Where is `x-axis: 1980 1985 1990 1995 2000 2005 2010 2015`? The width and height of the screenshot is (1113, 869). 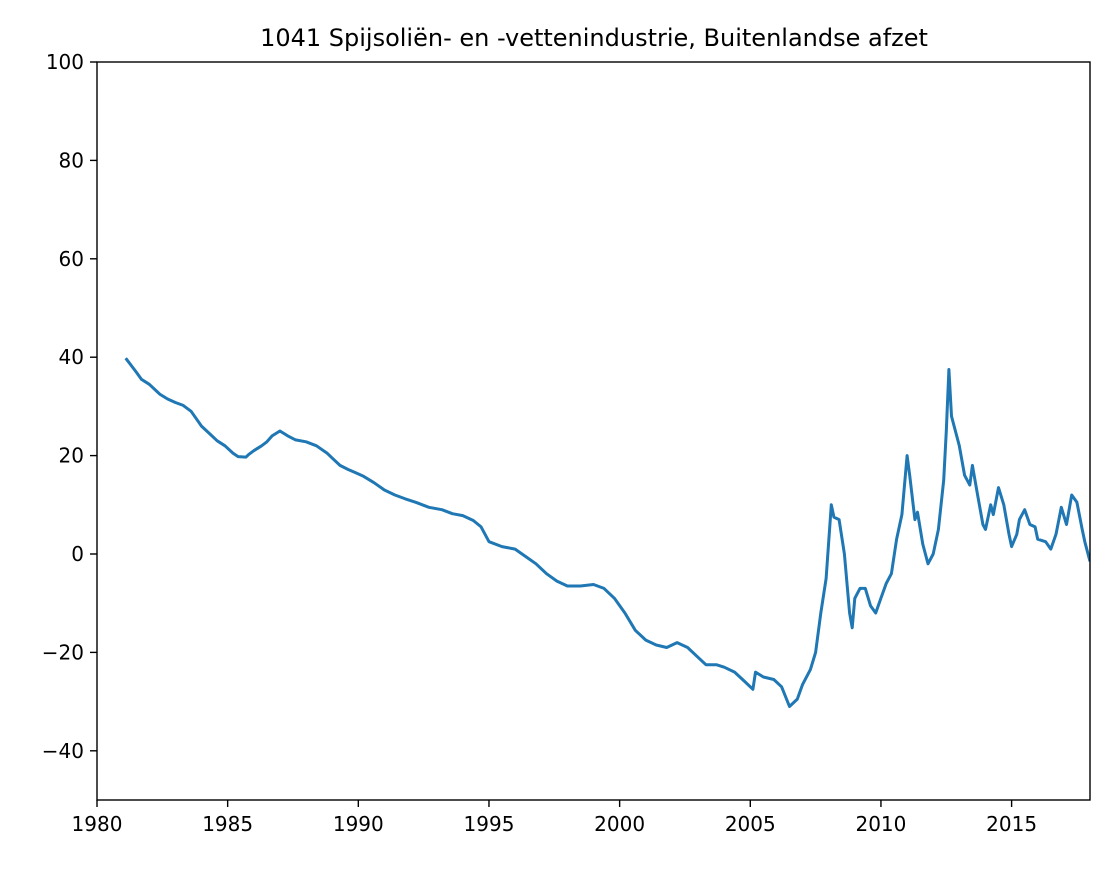
x-axis: 1980 1985 1990 1995 2000 2005 2010 2015 is located at coordinates (554, 818).